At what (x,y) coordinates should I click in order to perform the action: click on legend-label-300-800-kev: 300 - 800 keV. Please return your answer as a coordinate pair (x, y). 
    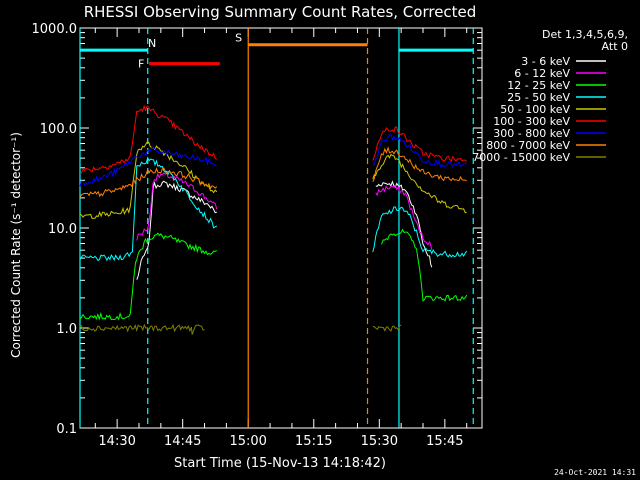
    Looking at the image, I should click on (531, 133).